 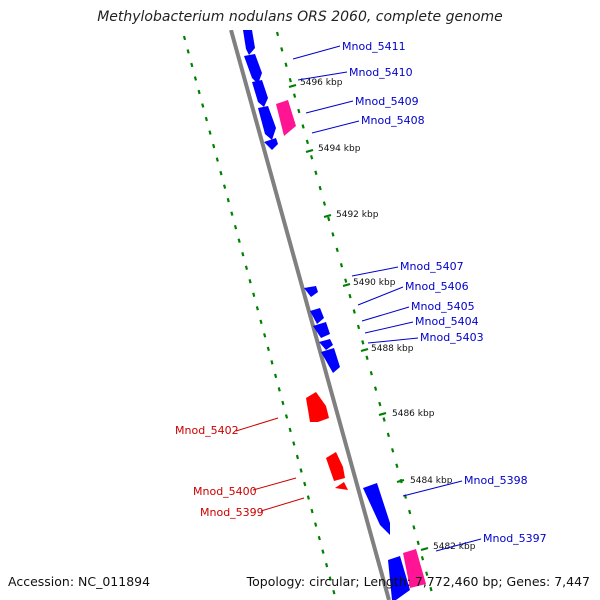 I want to click on gene-label-mnod-5397: Mnod_5397, so click(x=515, y=538).